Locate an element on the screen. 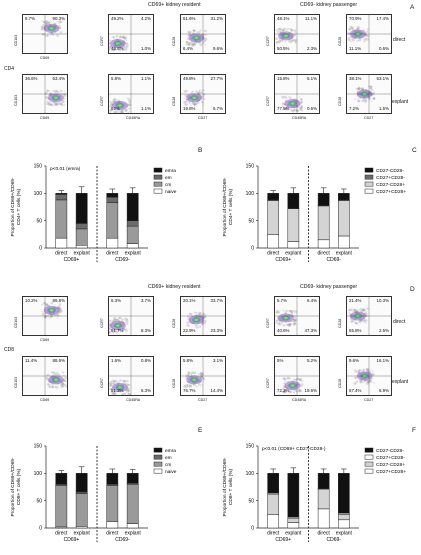 This screenshot has width=421, height=555. quadrant-value: 10.3% is located at coordinates (383, 301).